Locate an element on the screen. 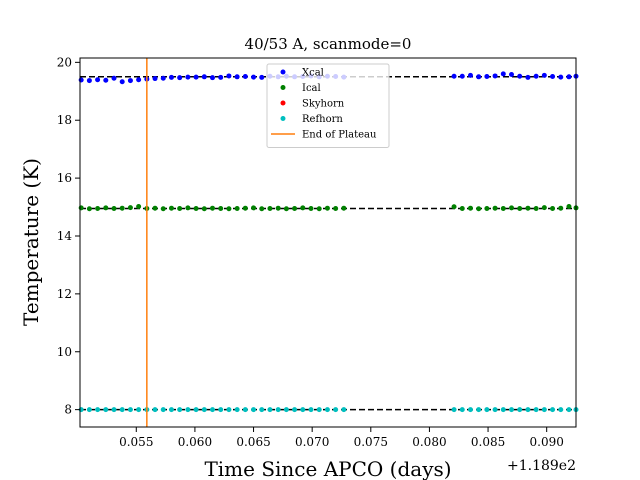 The height and width of the screenshot is (480, 640). legend-end-of-plateau-label: End of Plateau is located at coordinates (339, 135).